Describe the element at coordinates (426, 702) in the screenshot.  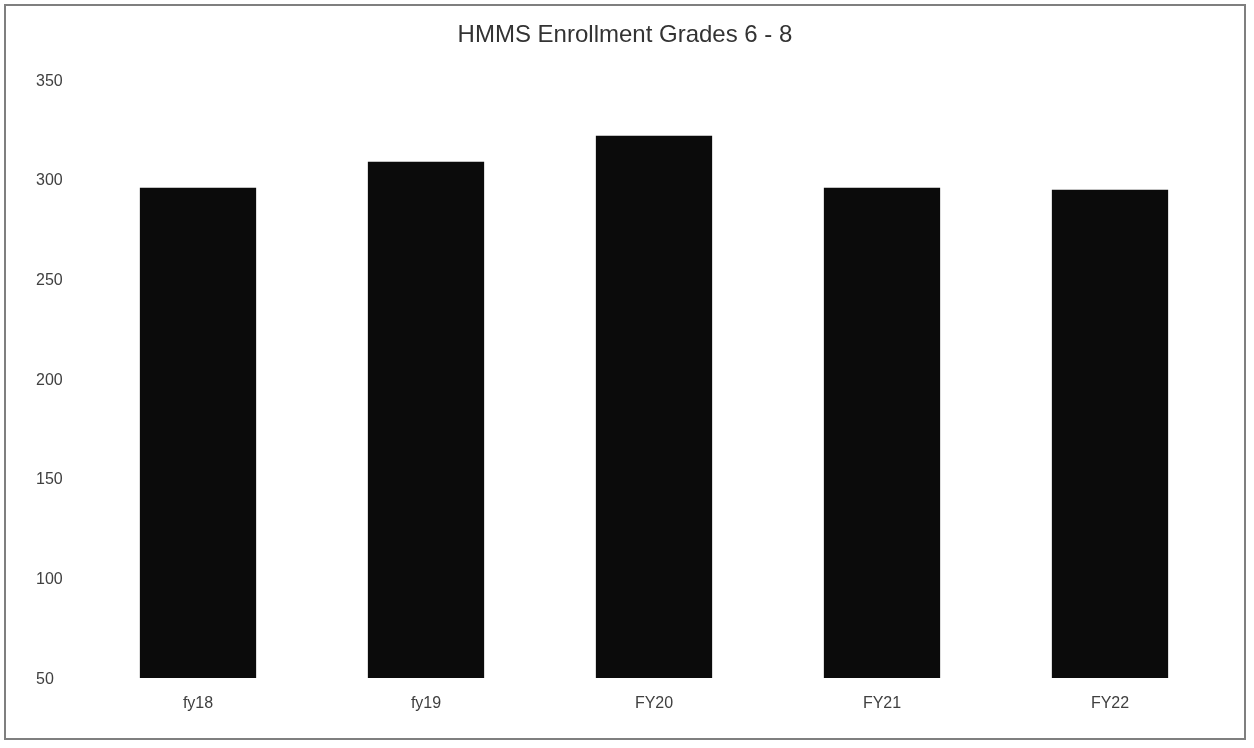
I see `x-tick-label: fy19` at that location.